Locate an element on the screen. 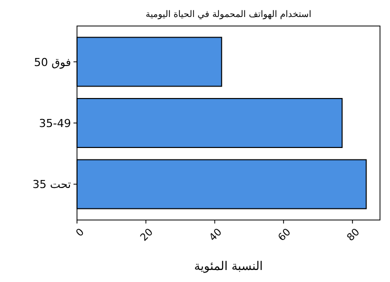 This screenshot has height=282, width=390. y-tick-label: 35-49 is located at coordinates (55, 123).